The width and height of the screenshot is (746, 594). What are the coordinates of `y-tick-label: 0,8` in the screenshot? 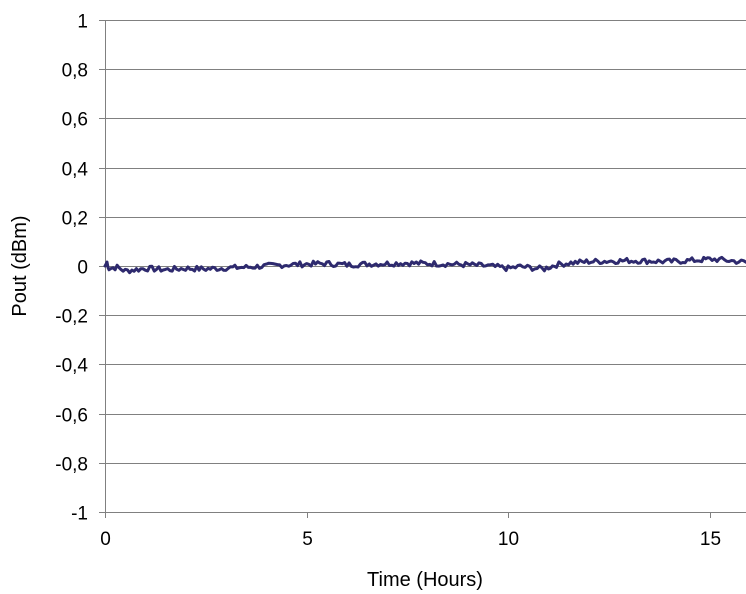 It's located at (75, 71).